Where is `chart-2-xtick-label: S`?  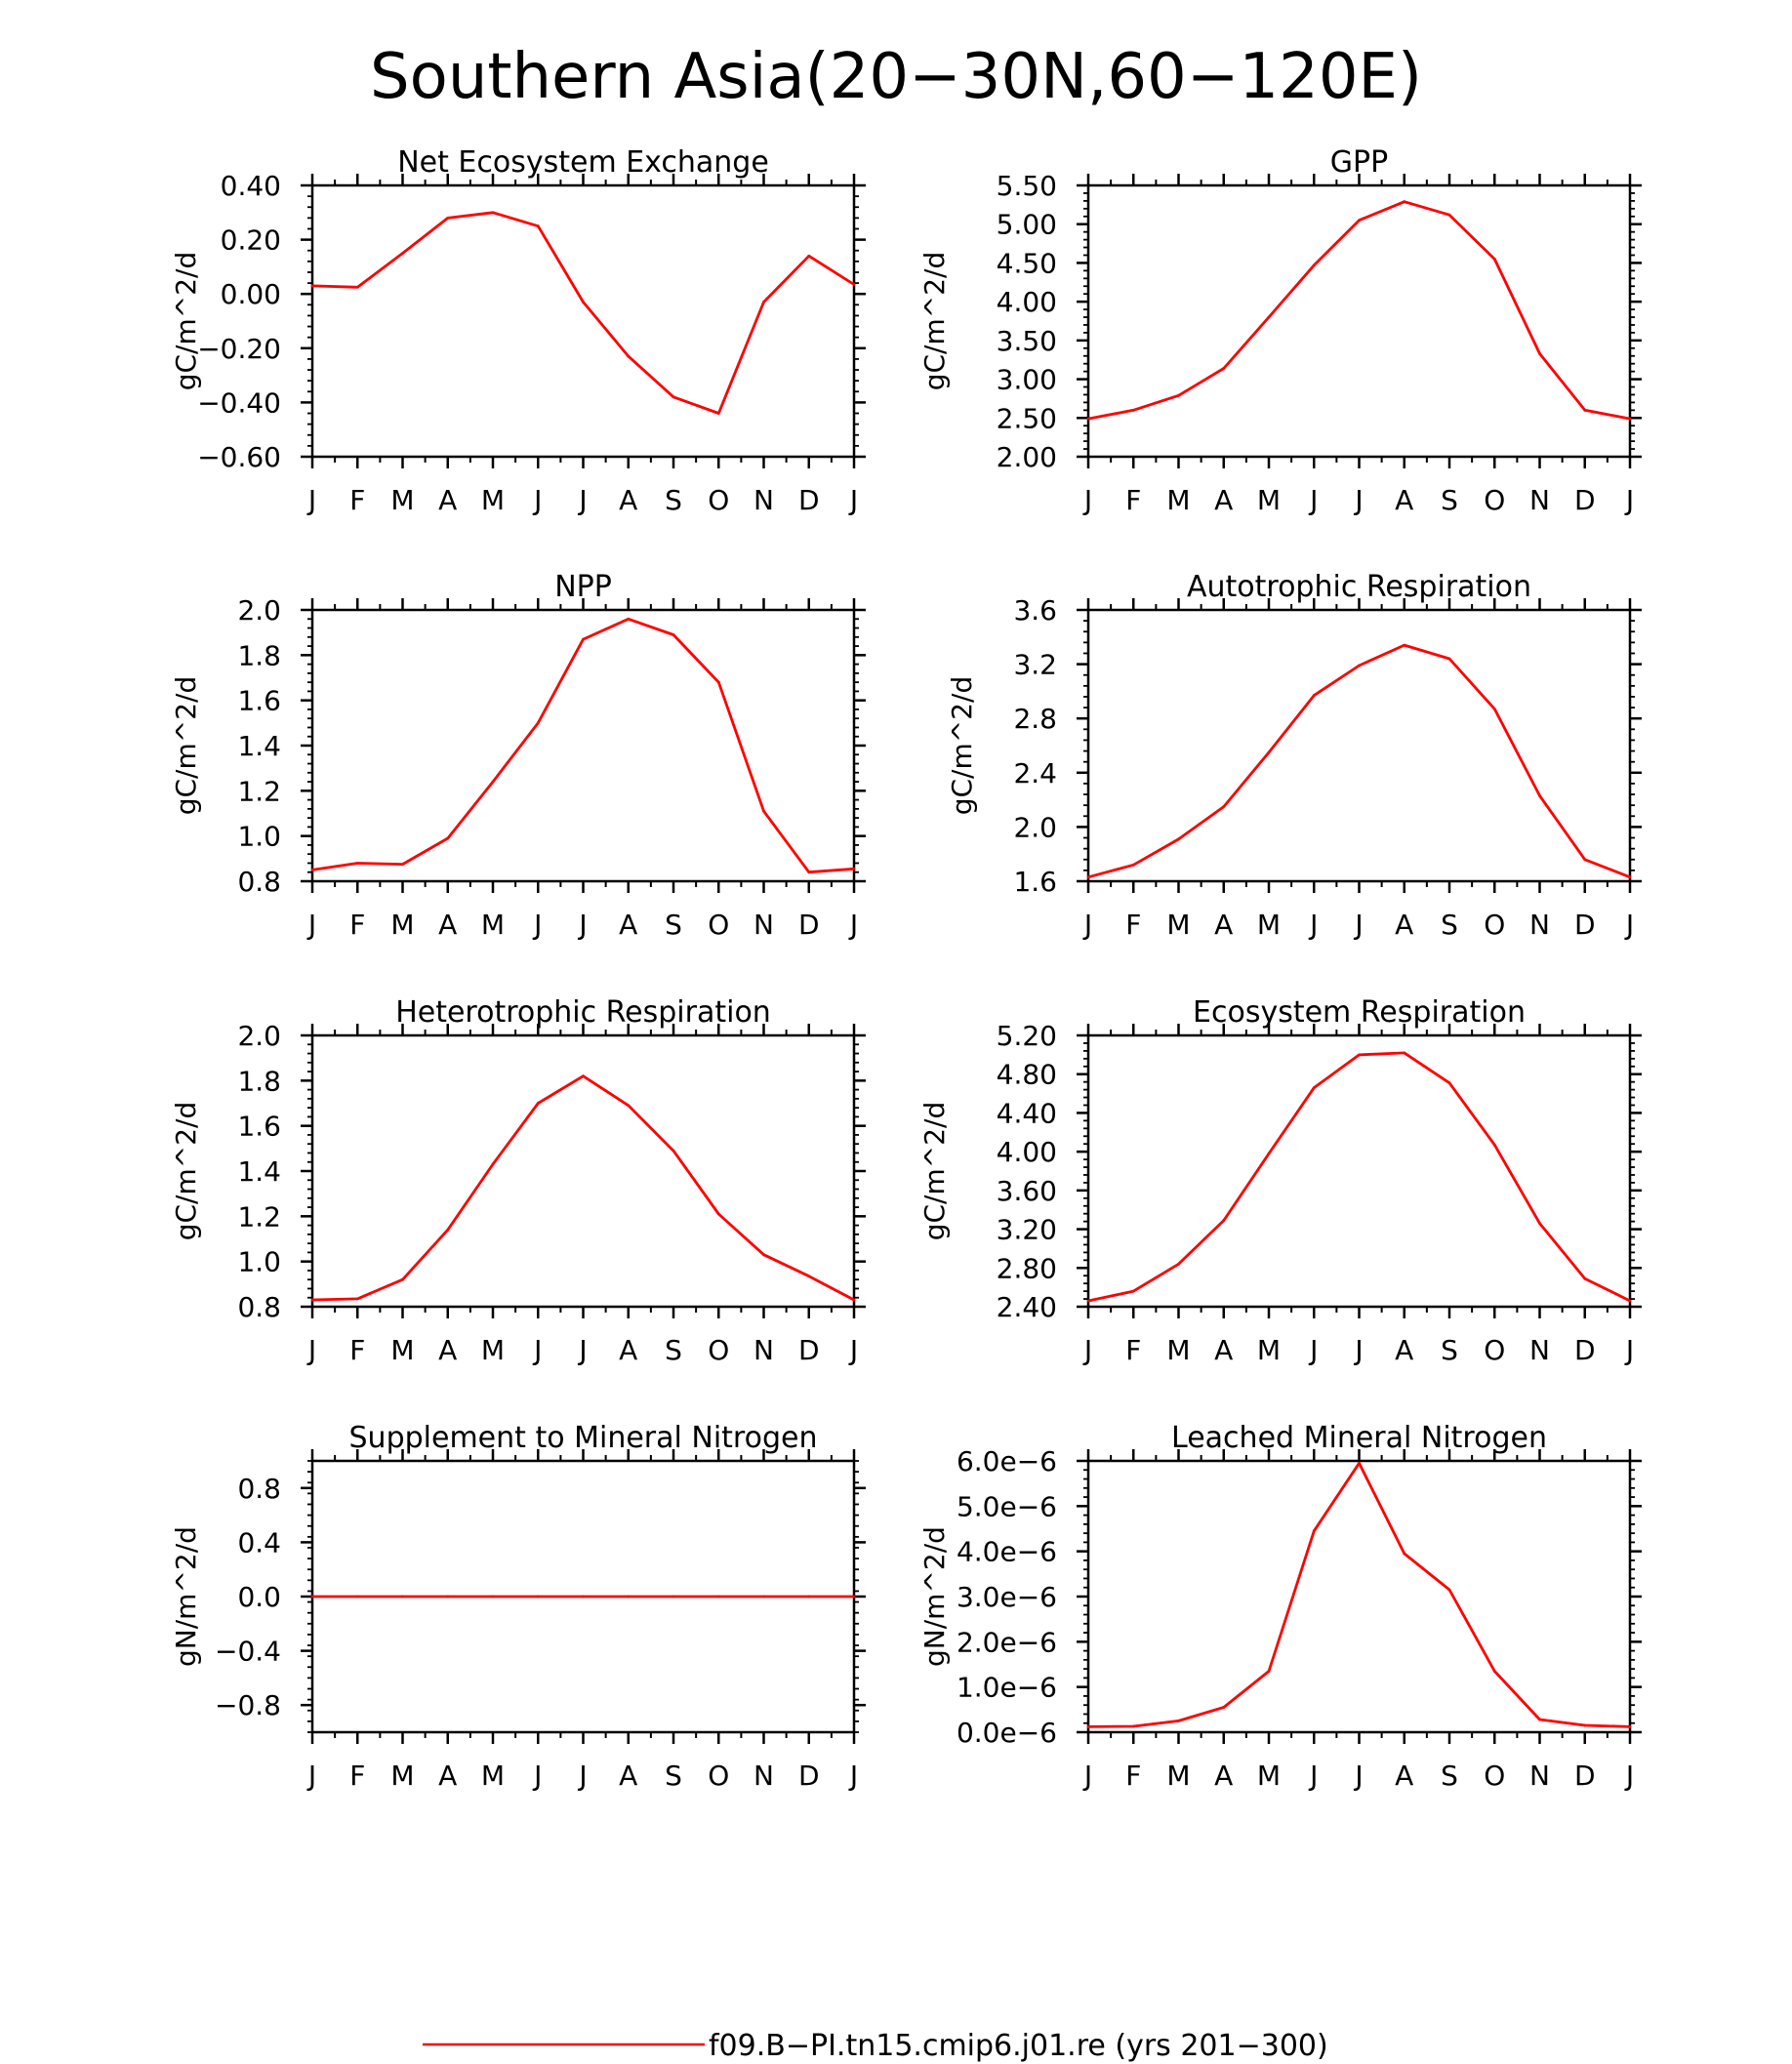 chart-2-xtick-label: S is located at coordinates (1449, 500).